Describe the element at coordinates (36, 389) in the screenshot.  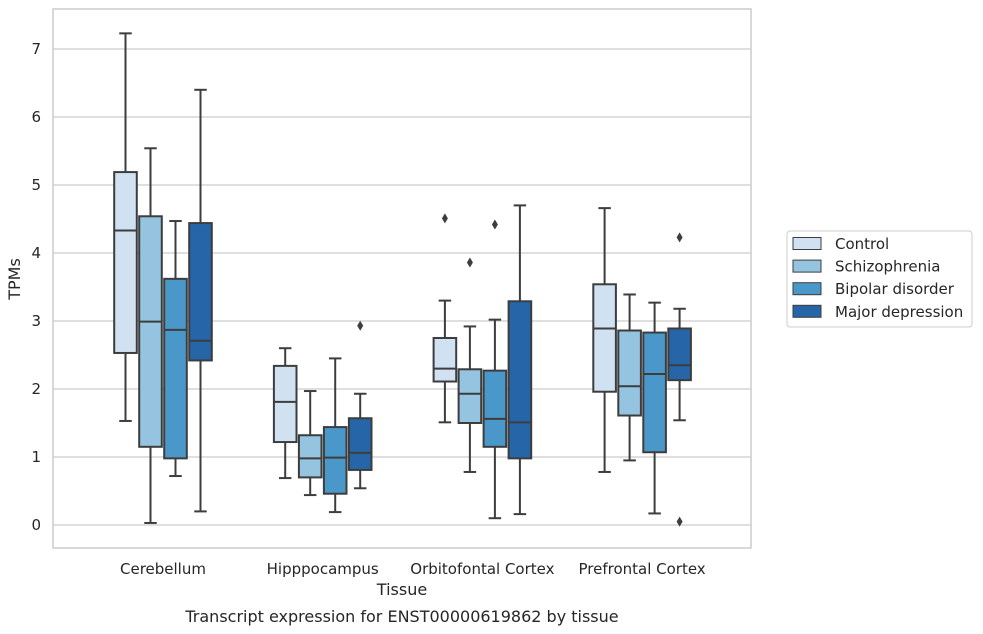
I see `y-tick-label: 2` at that location.